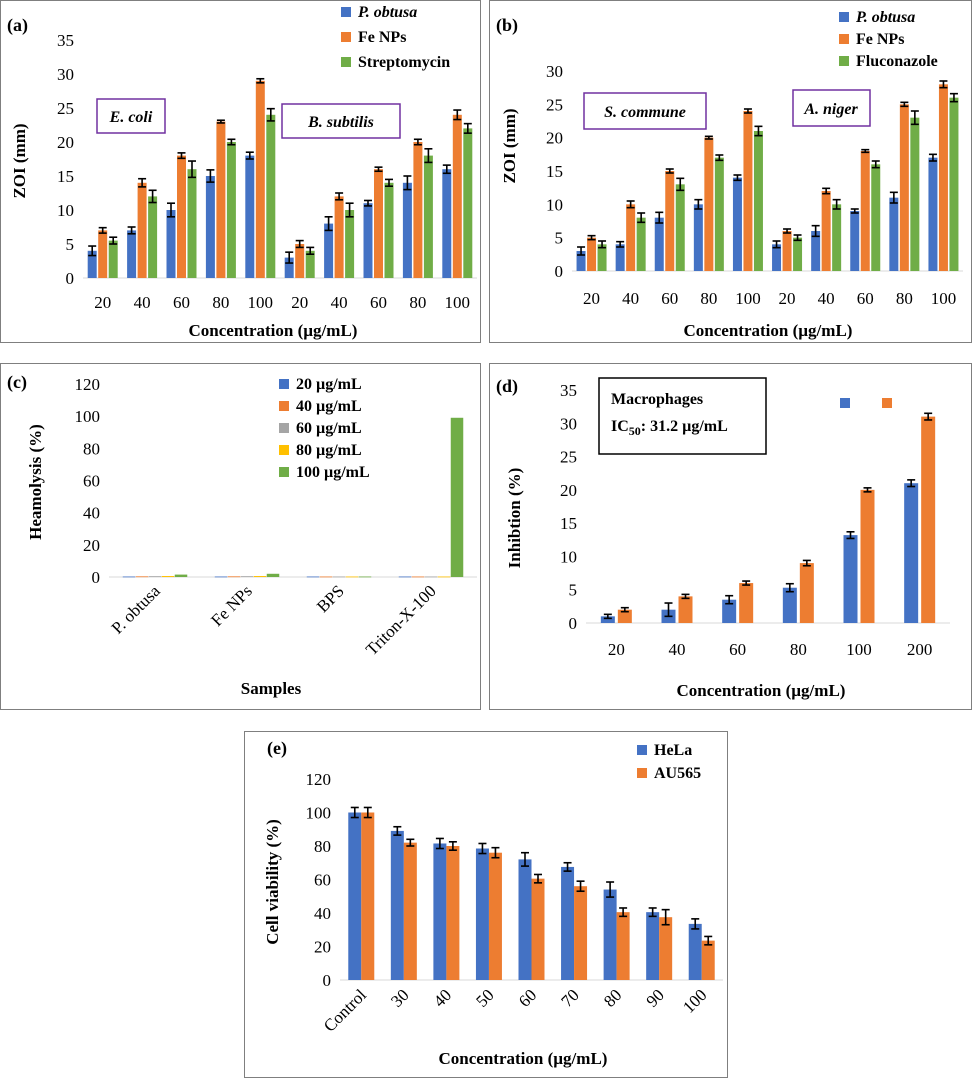  I want to click on x-tick-label: 60, so click(181, 302).